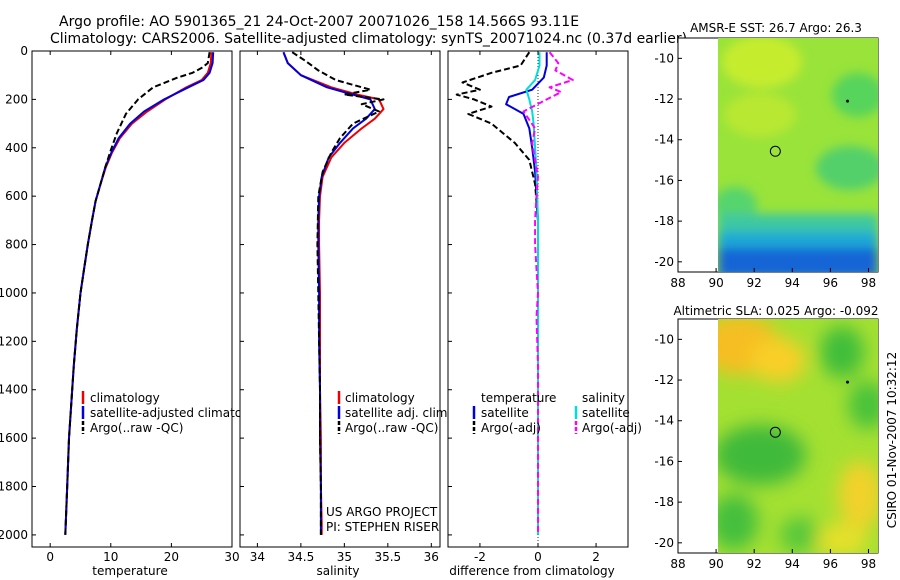  I want to click on x-tick-label: 35, so click(344, 557).